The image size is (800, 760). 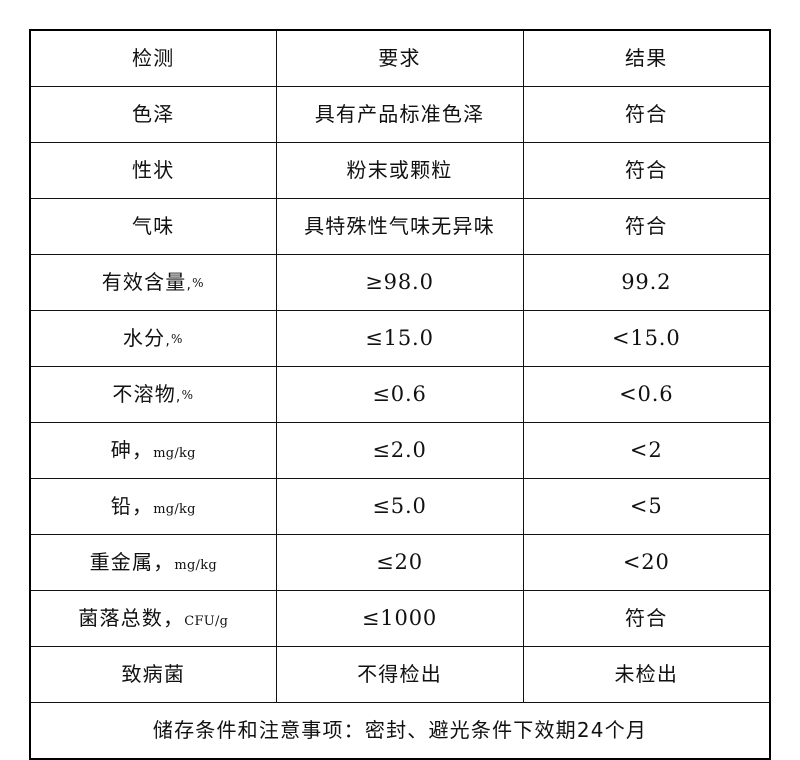 What do you see at coordinates (121, 450) in the screenshot?
I see `item-label: 砷` at bounding box center [121, 450].